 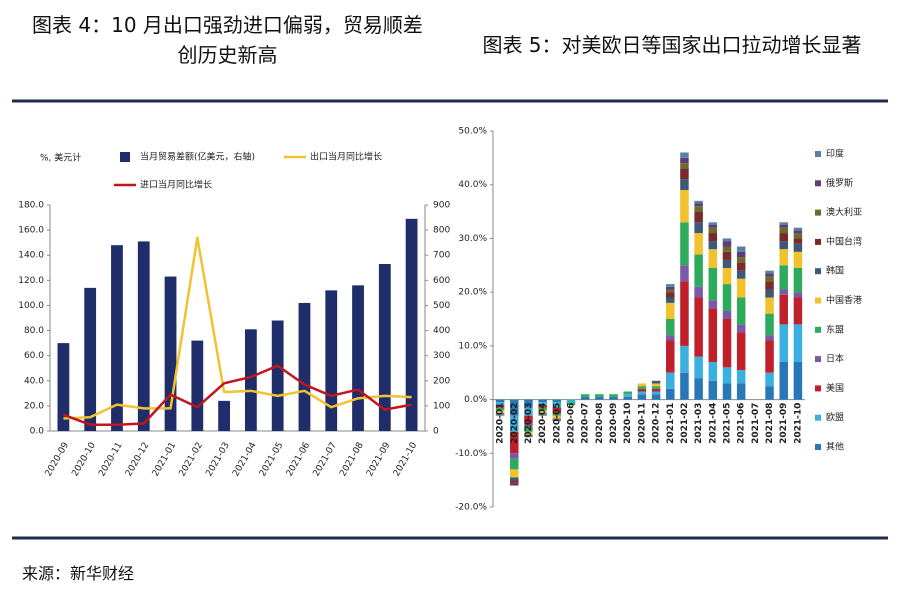 I want to click on y-tick-label: 120.0, so click(x=31, y=281).